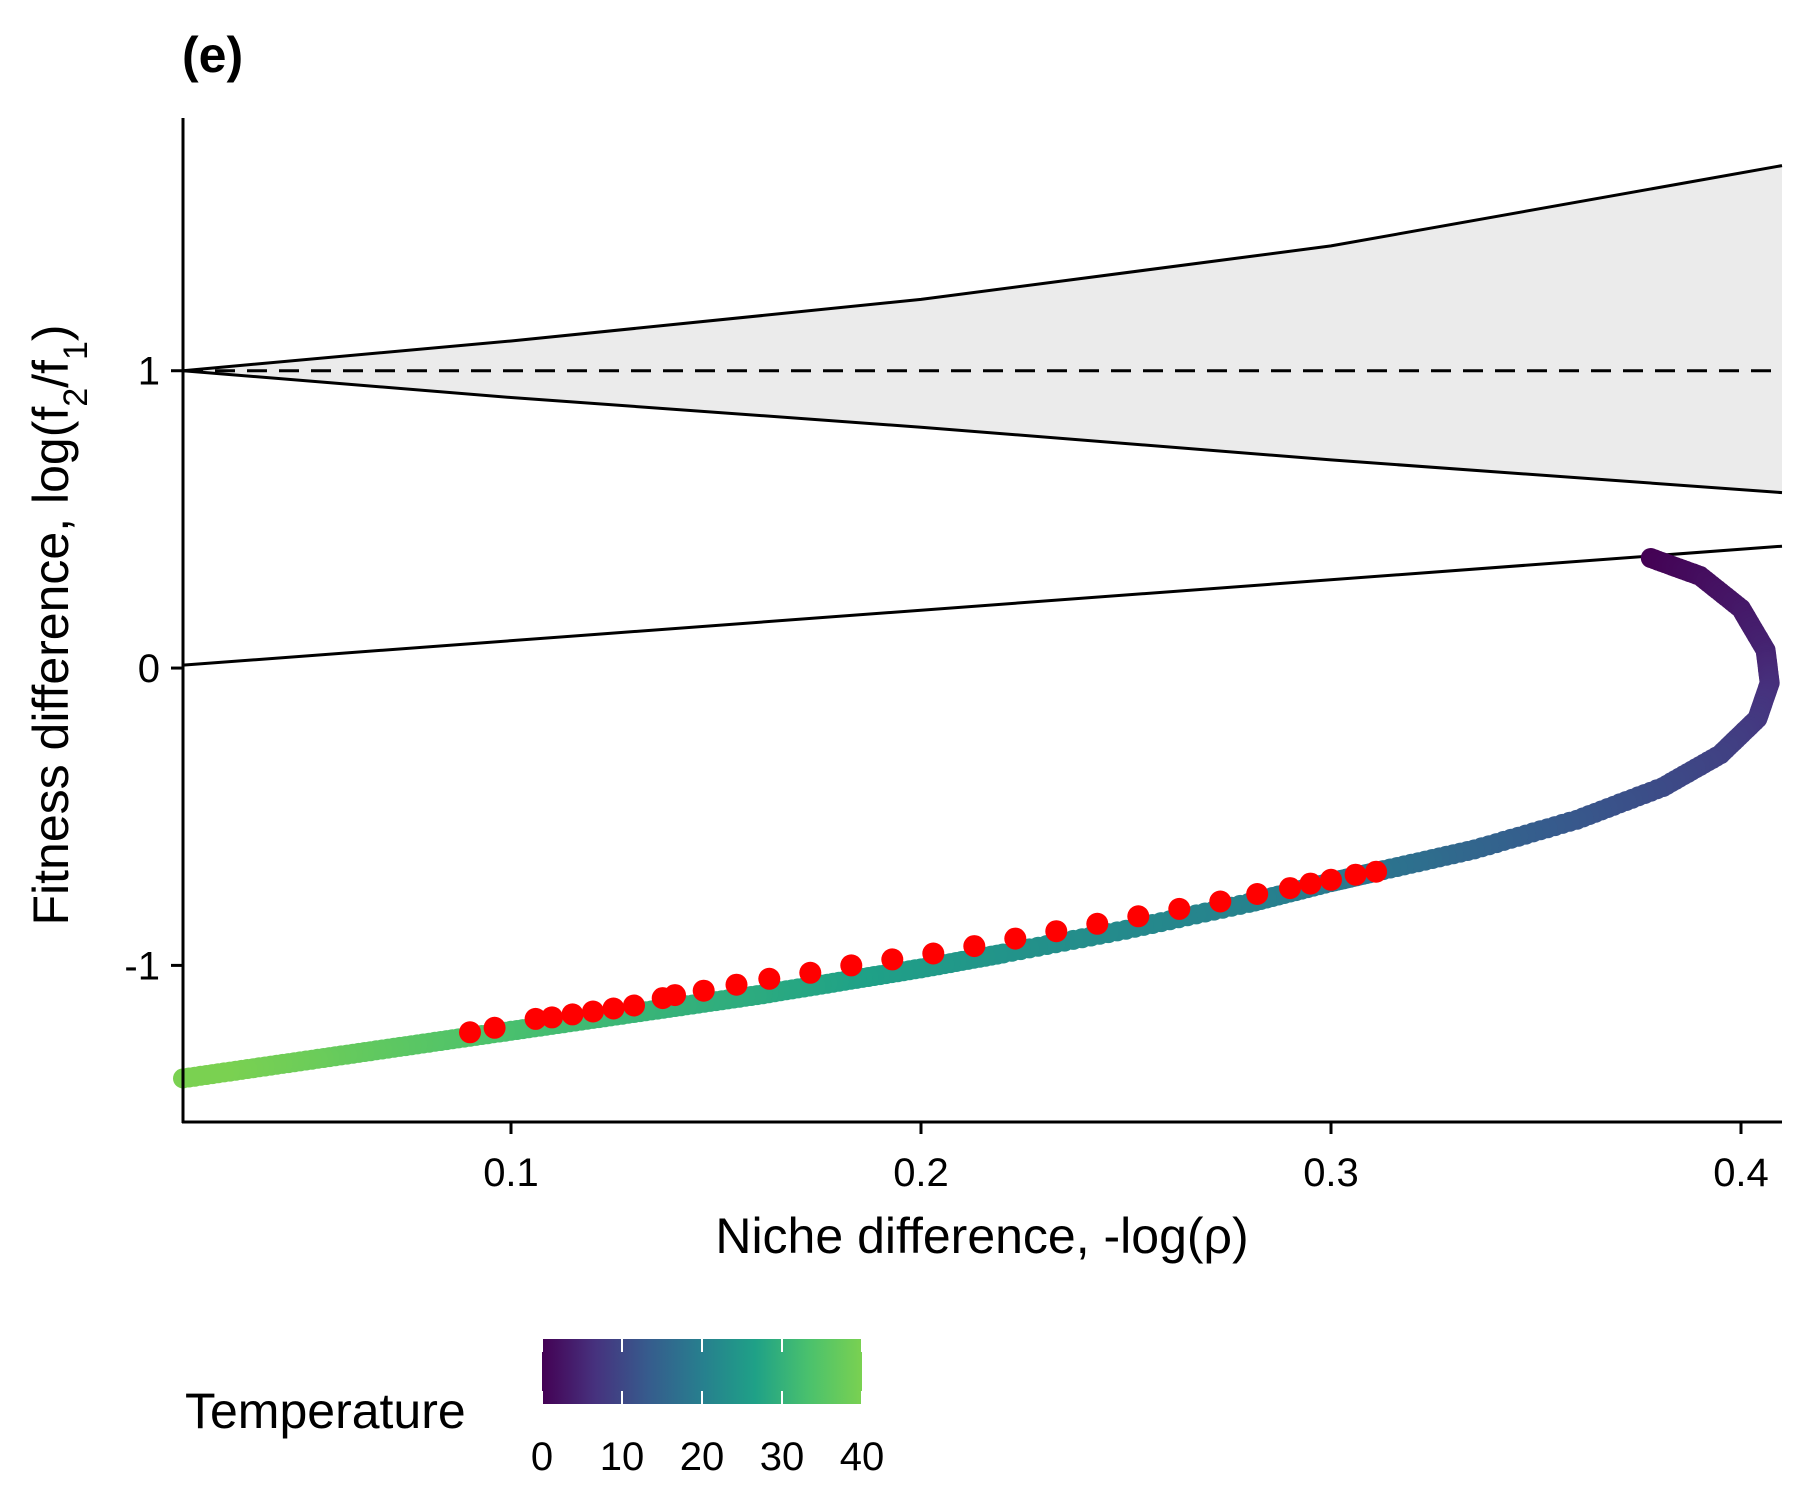  Describe the element at coordinates (542, 1457) in the screenshot. I see `legend-tick-label: 0` at that location.